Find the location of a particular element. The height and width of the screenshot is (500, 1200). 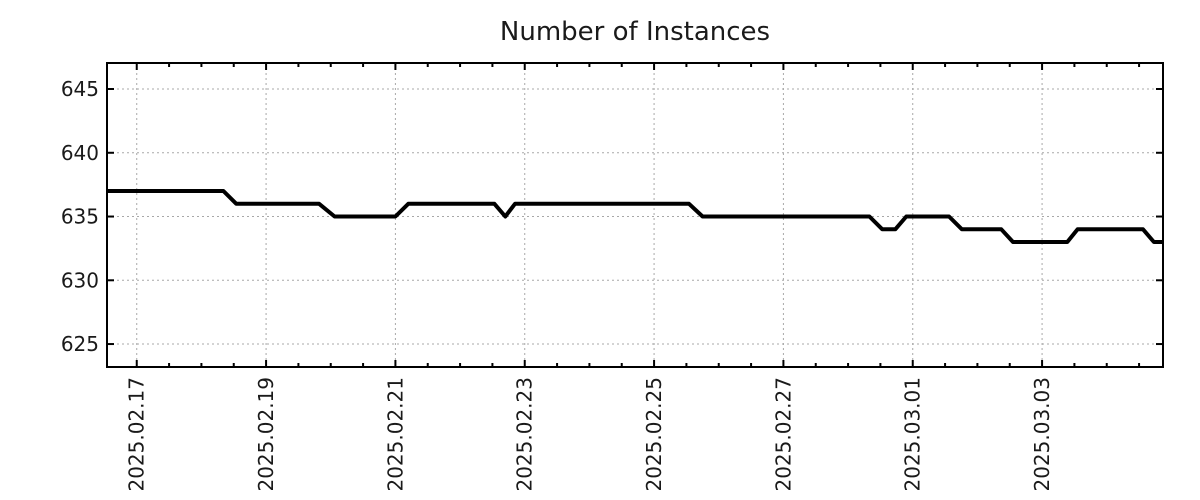

x-tick-label: 2025.02.25 is located at coordinates (654, 434).